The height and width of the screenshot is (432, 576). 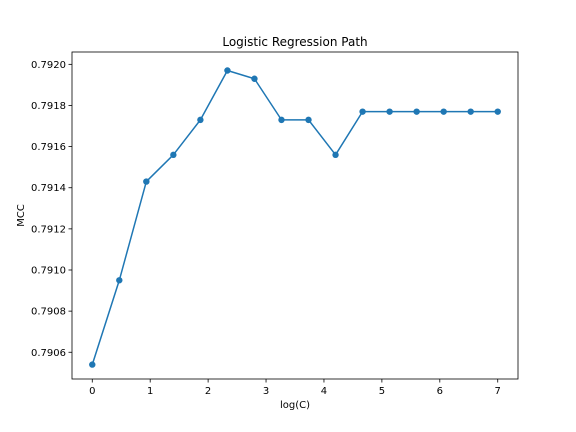 What do you see at coordinates (266, 391) in the screenshot?
I see `x-tick-label: 3` at bounding box center [266, 391].